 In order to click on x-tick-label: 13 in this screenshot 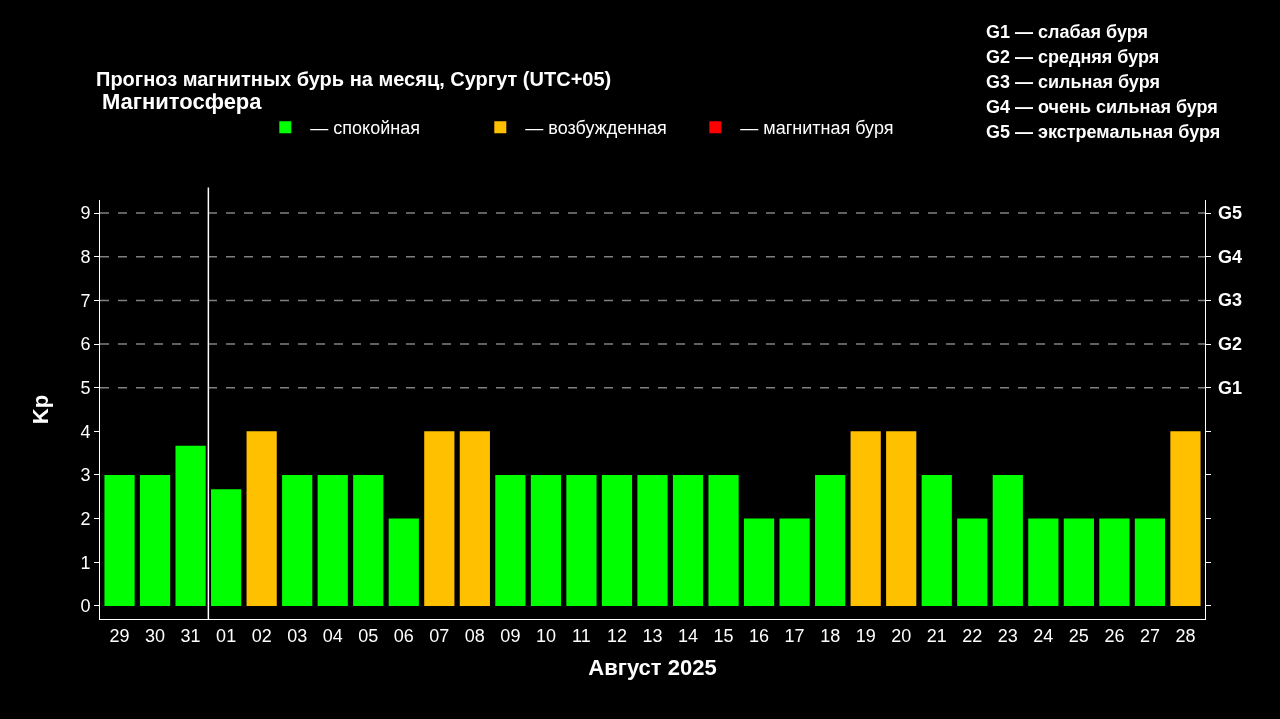, I will do `click(652, 635)`.